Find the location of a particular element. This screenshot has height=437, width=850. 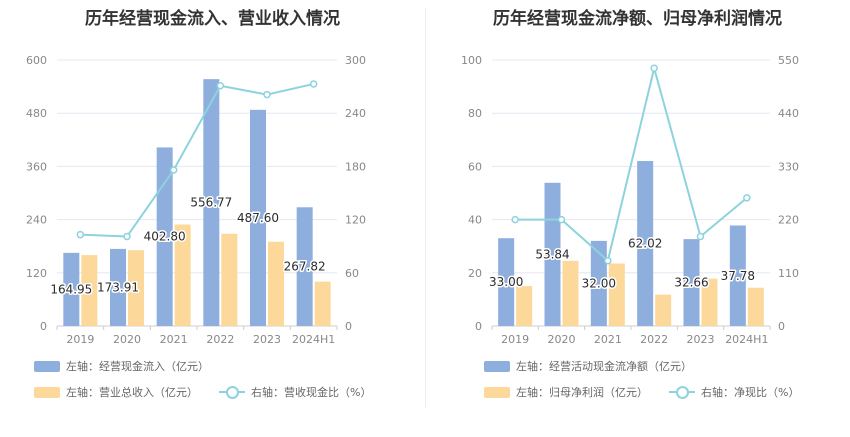

bar-data-label: 267.82 is located at coordinates (305, 267).